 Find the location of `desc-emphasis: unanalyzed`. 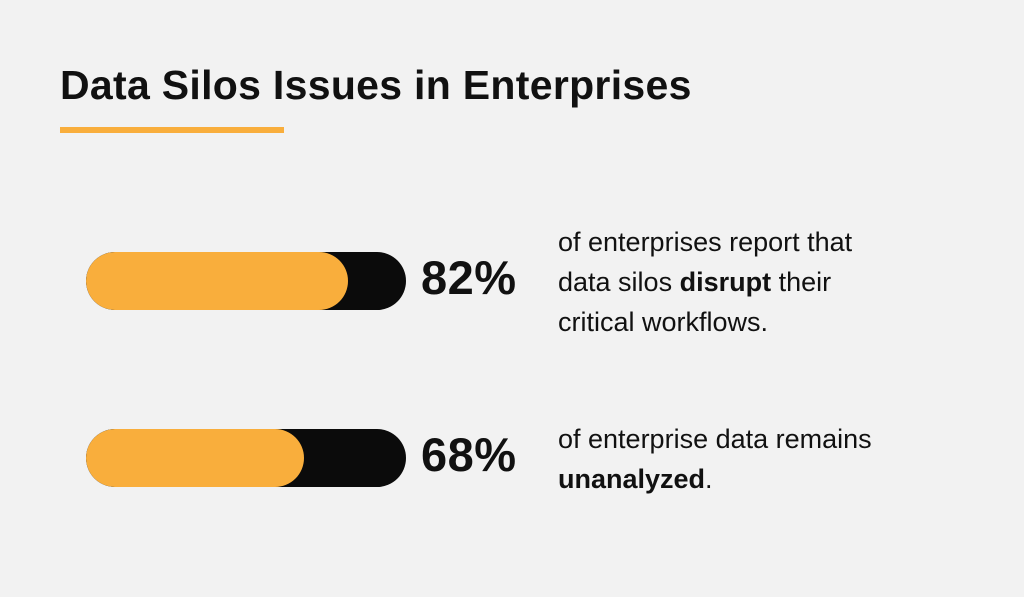

desc-emphasis: unanalyzed is located at coordinates (632, 479).